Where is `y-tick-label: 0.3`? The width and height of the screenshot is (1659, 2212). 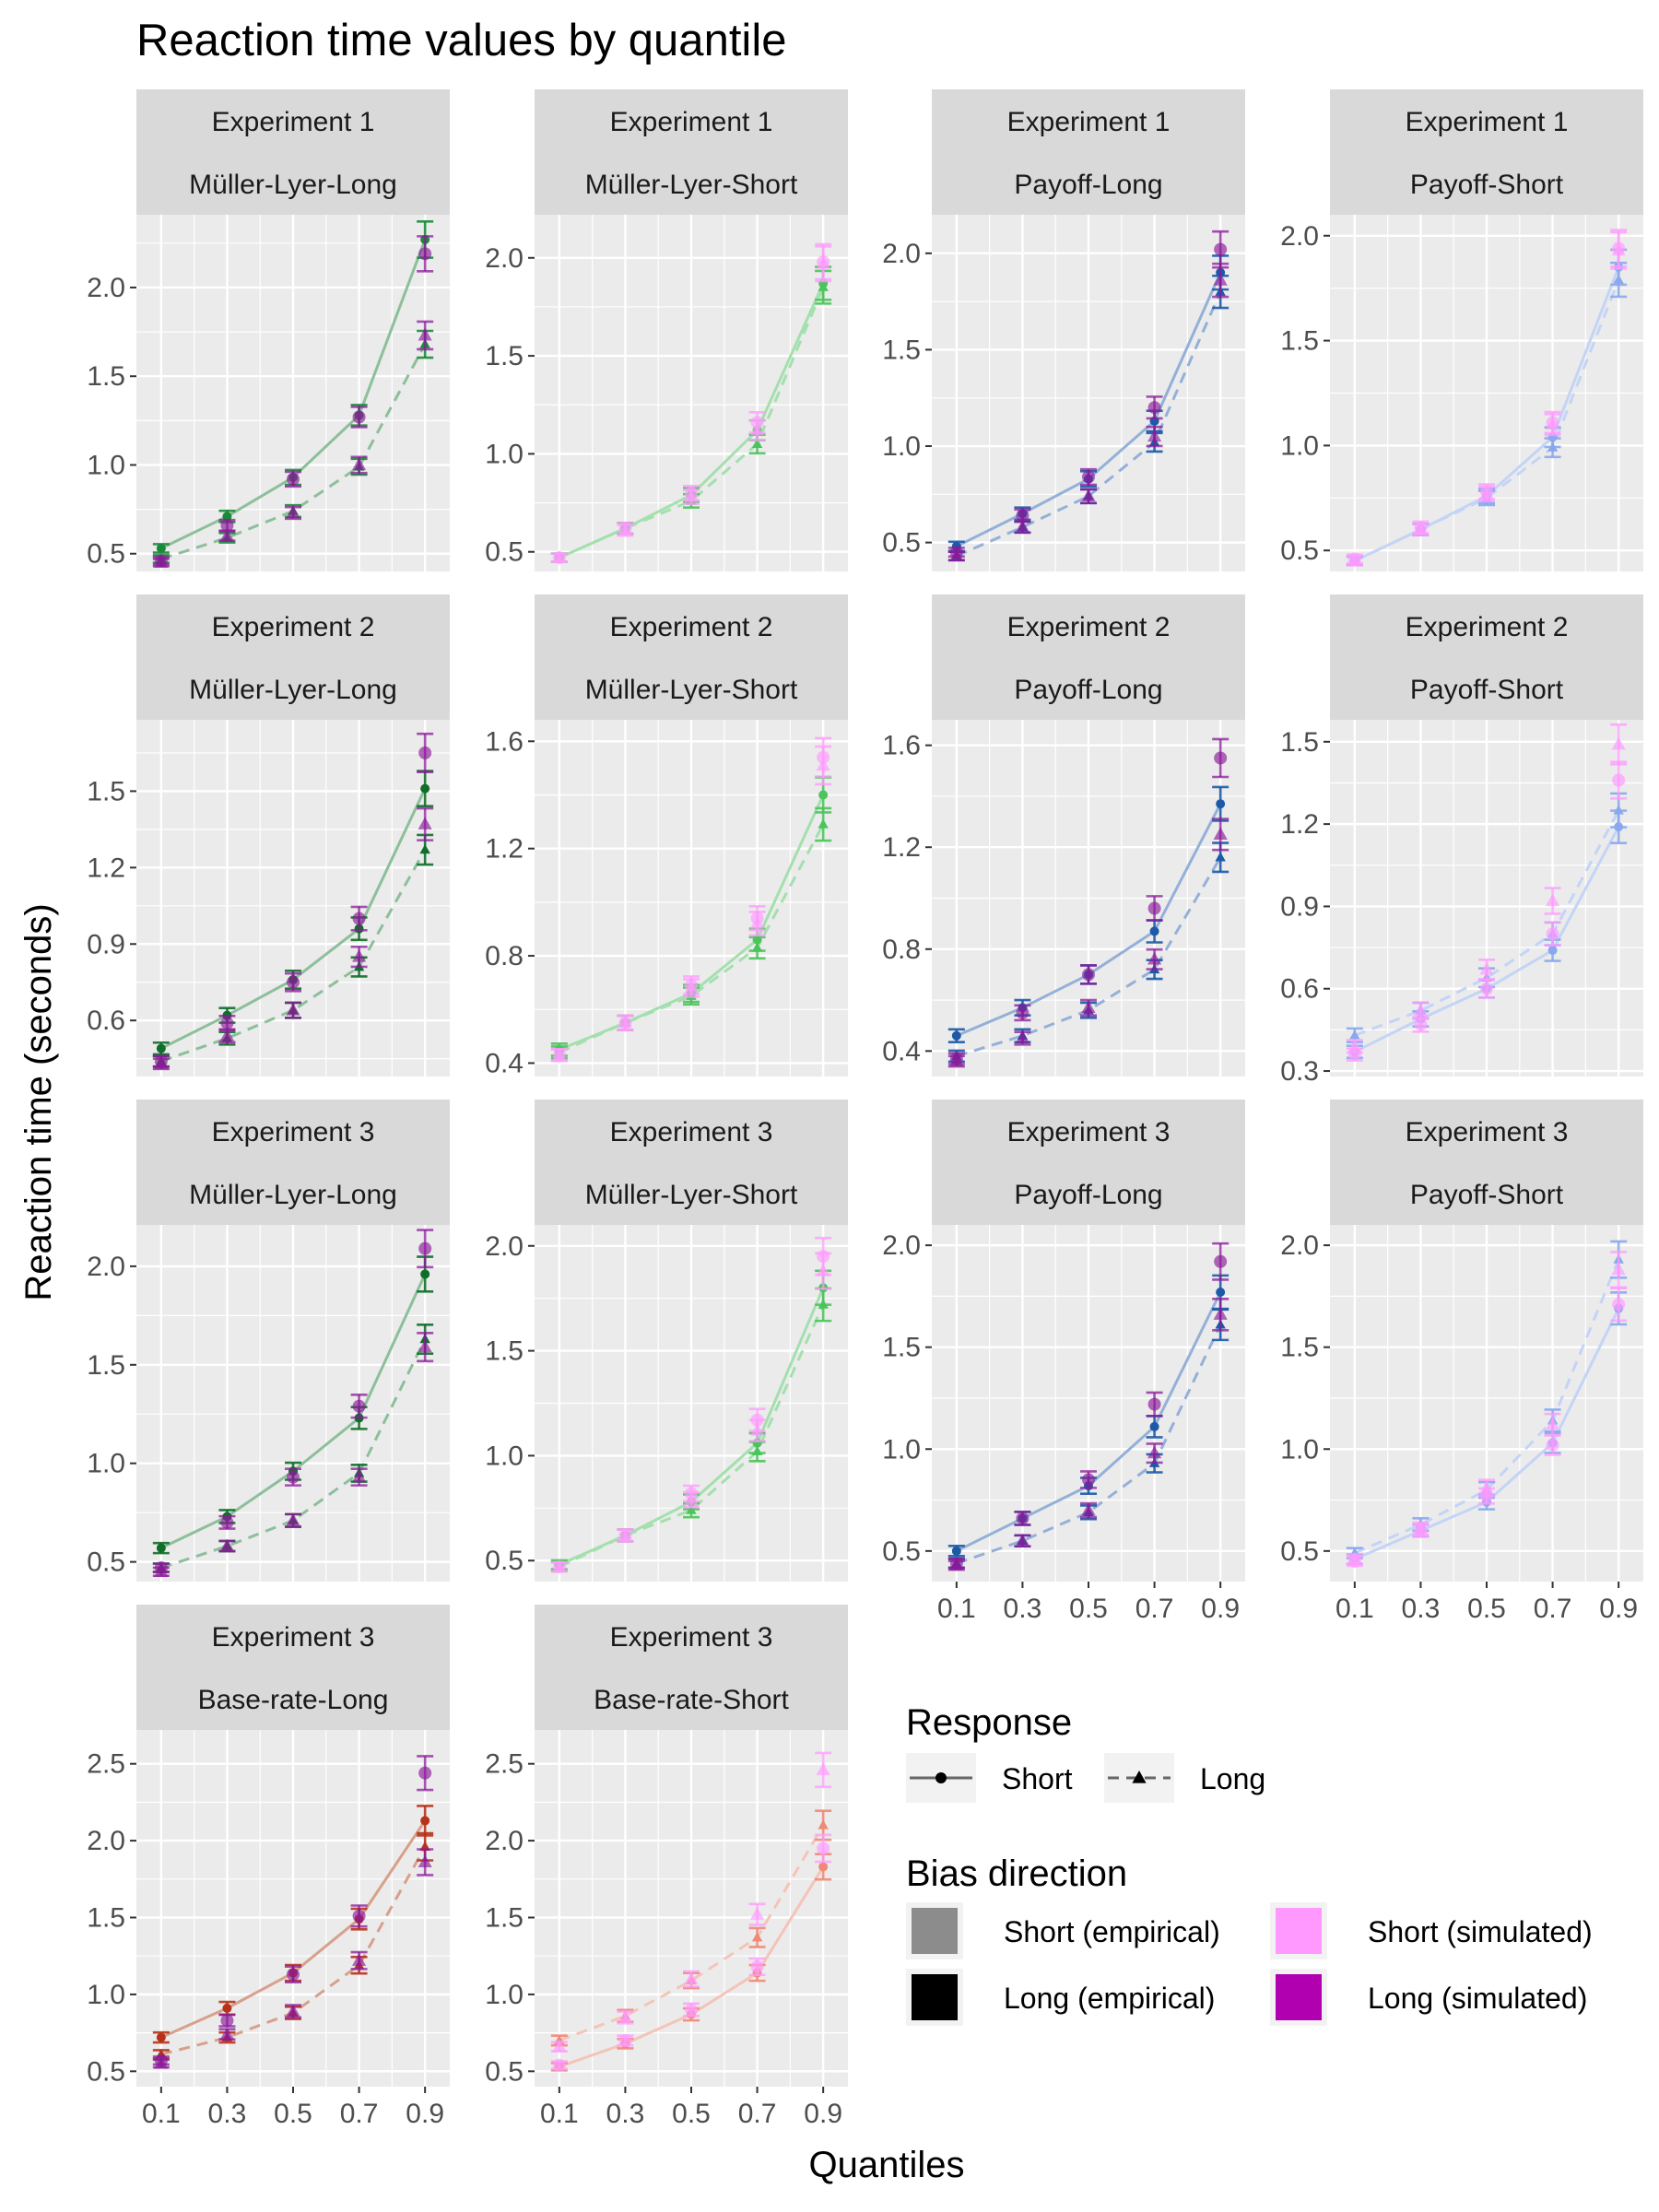 y-tick-label: 0.3 is located at coordinates (1299, 1071).